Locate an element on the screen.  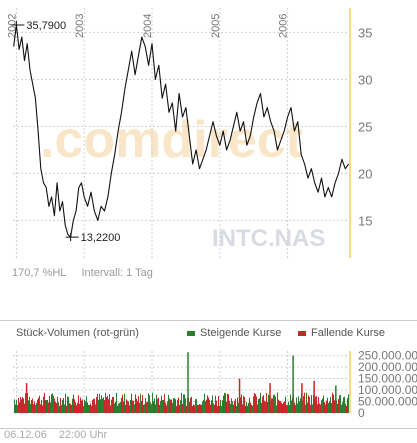
legend-swatch-down is located at coordinates (302, 333).